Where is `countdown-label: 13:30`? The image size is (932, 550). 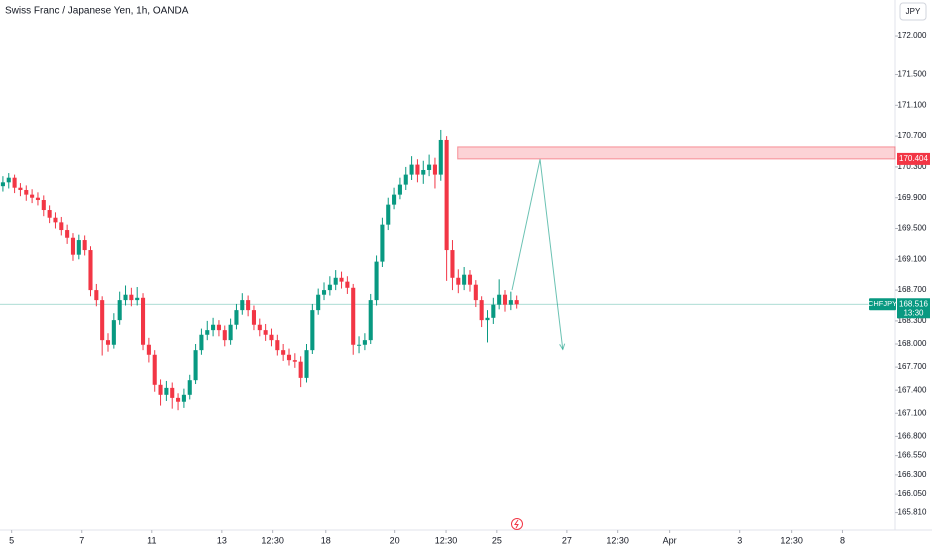 countdown-label: 13:30 is located at coordinates (913, 312).